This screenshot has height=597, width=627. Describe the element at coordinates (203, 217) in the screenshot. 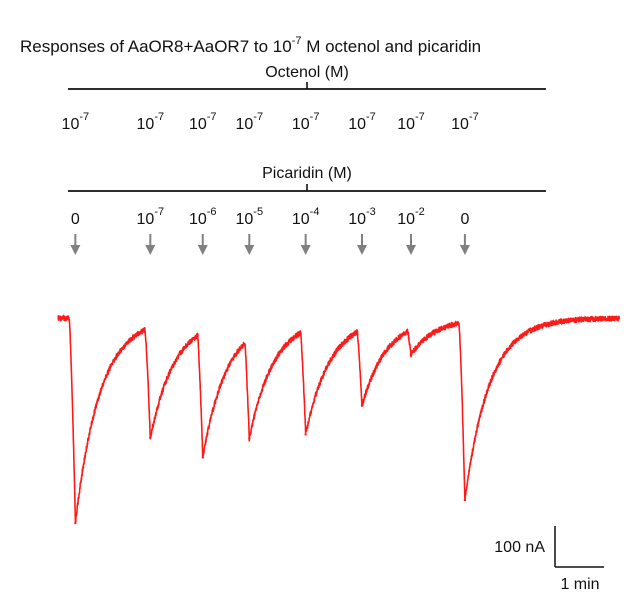

I see `picaridin-concentration-label: 10-6` at that location.